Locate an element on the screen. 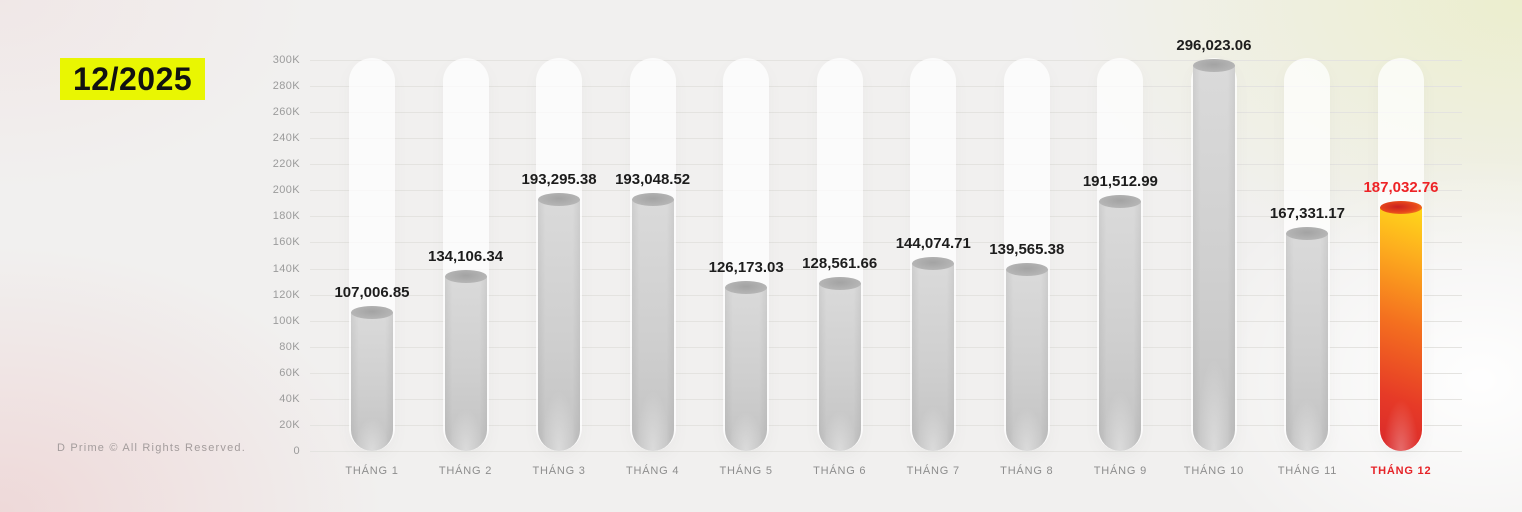 This screenshot has width=1522, height=512. bar-value-label: 107,006.85 is located at coordinates (372, 292).